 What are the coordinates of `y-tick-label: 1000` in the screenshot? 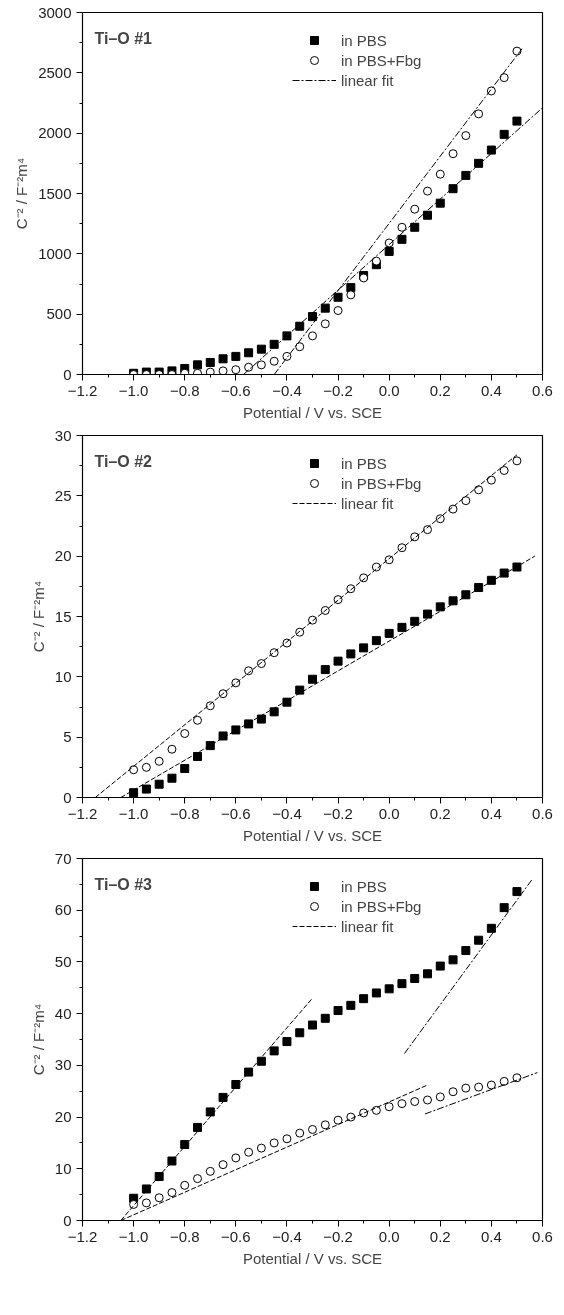 It's located at (55, 253).